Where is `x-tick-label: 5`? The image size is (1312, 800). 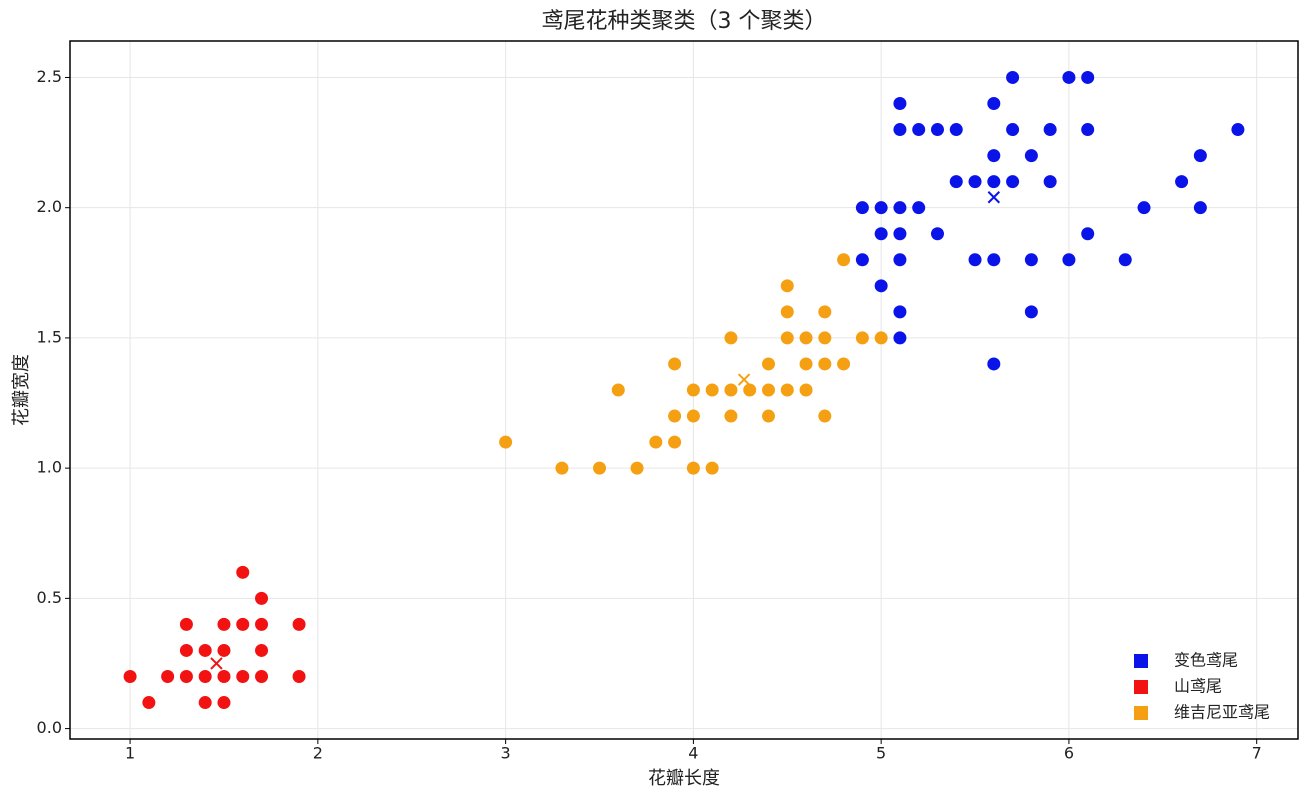 x-tick-label: 5 is located at coordinates (881, 753).